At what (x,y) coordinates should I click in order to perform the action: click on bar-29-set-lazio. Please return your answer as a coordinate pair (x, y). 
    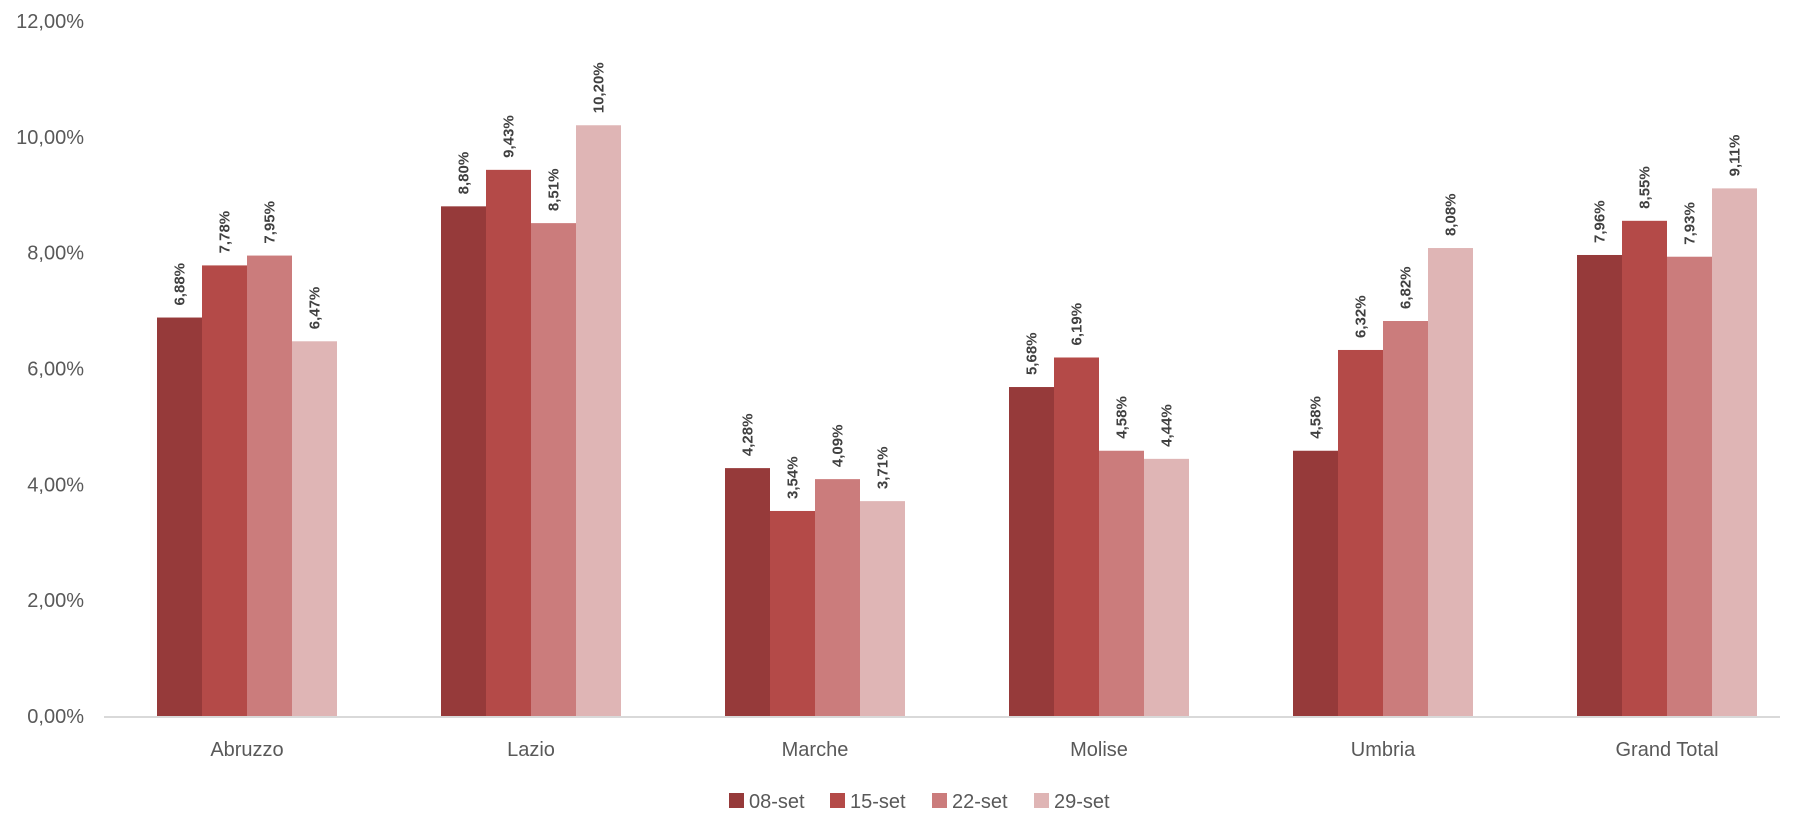
    Looking at the image, I should click on (598, 420).